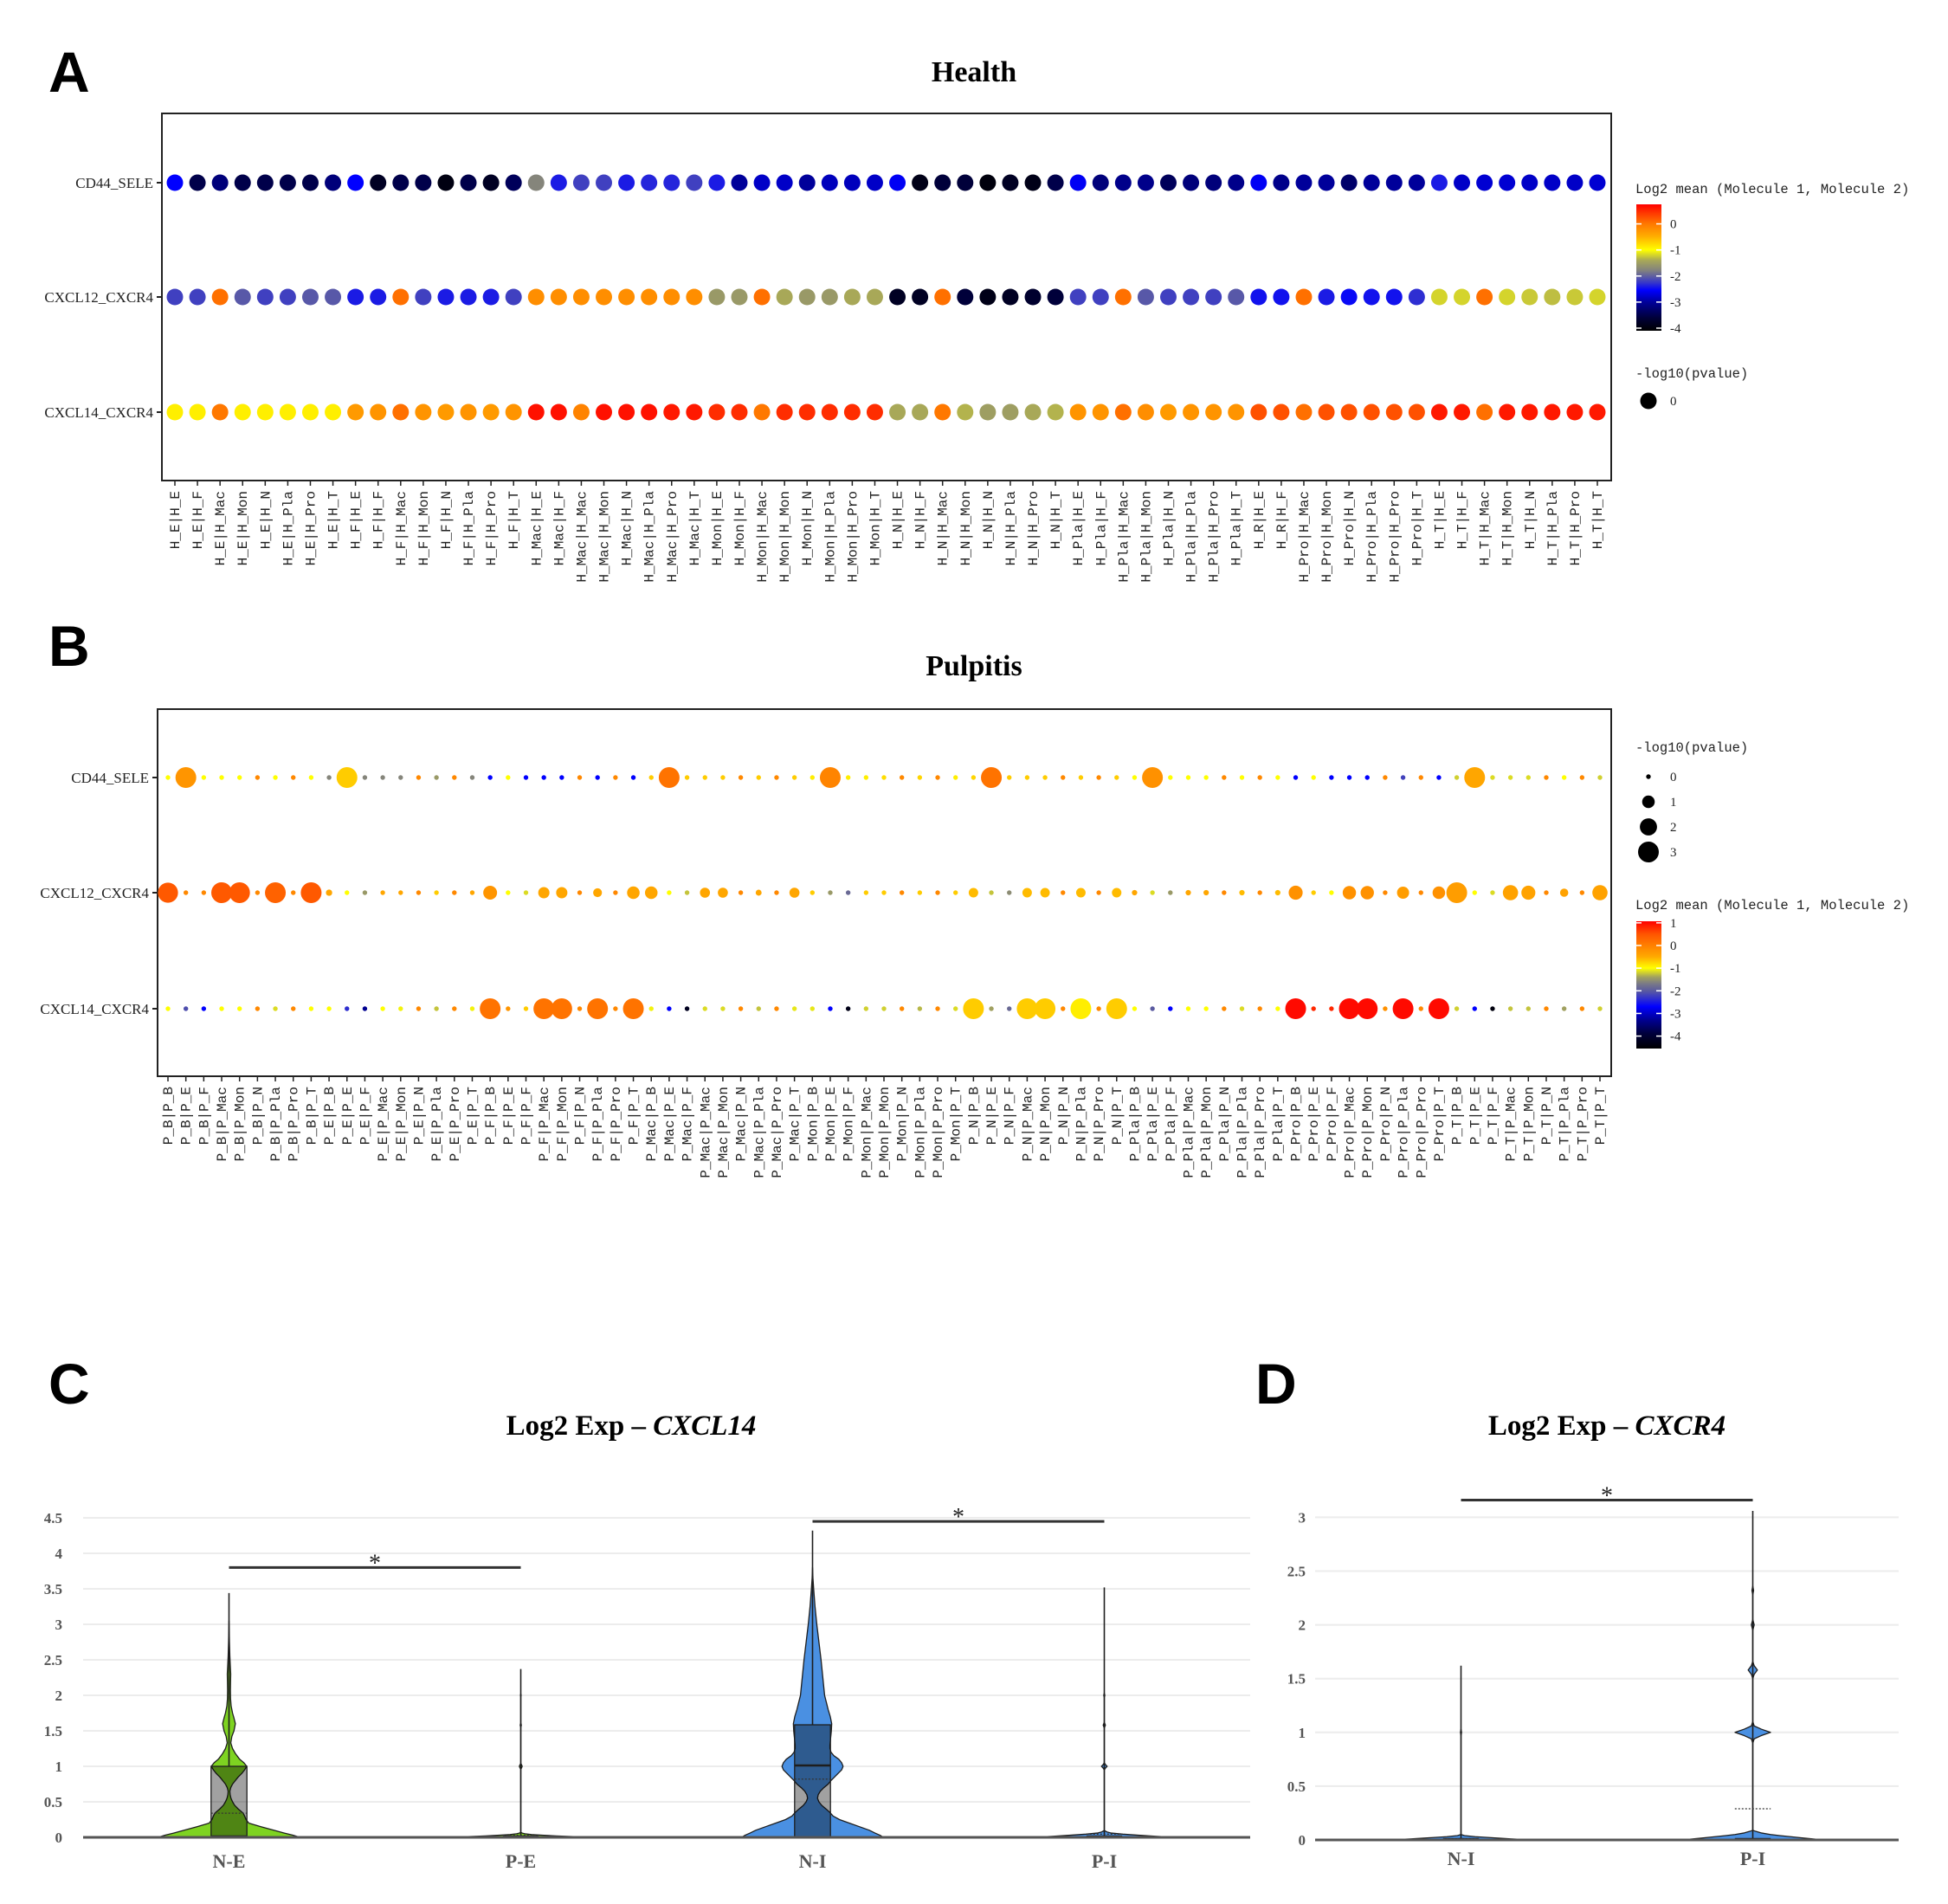 This screenshot has width=1948, height=1904. What do you see at coordinates (938, 1132) in the screenshot?
I see `column-label: P_Mon|P_Pro` at bounding box center [938, 1132].